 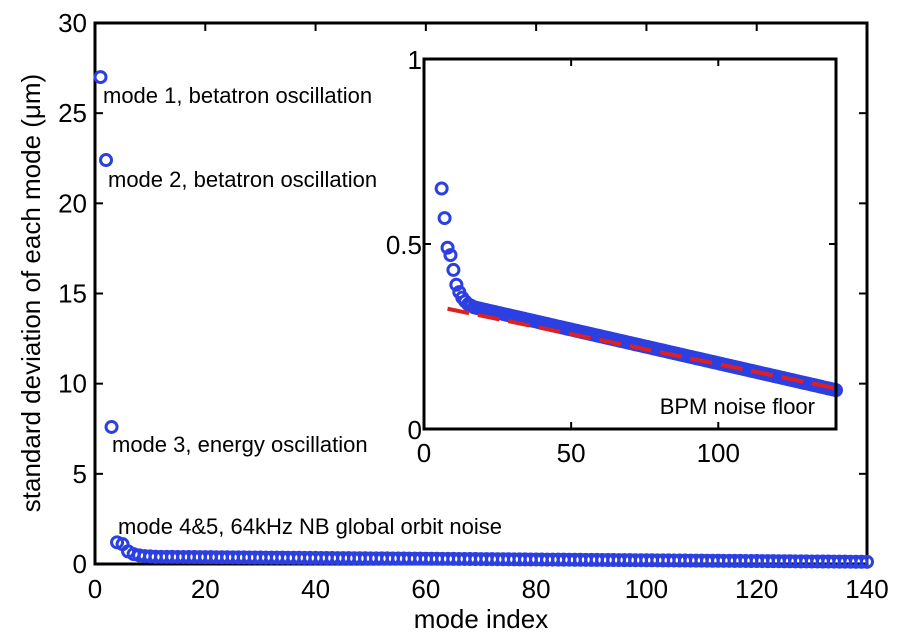 What do you see at coordinates (424, 453) in the screenshot?
I see `inset-x-tick-label: 0` at bounding box center [424, 453].